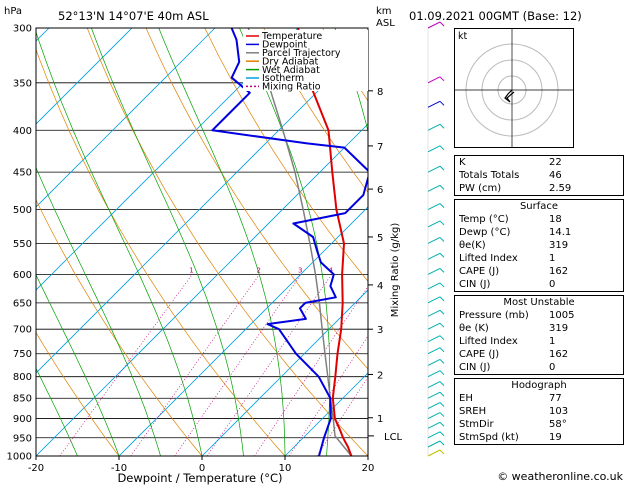  Describe the element at coordinates (202, 468) in the screenshot. I see `temp-tick-label: 0` at that location.